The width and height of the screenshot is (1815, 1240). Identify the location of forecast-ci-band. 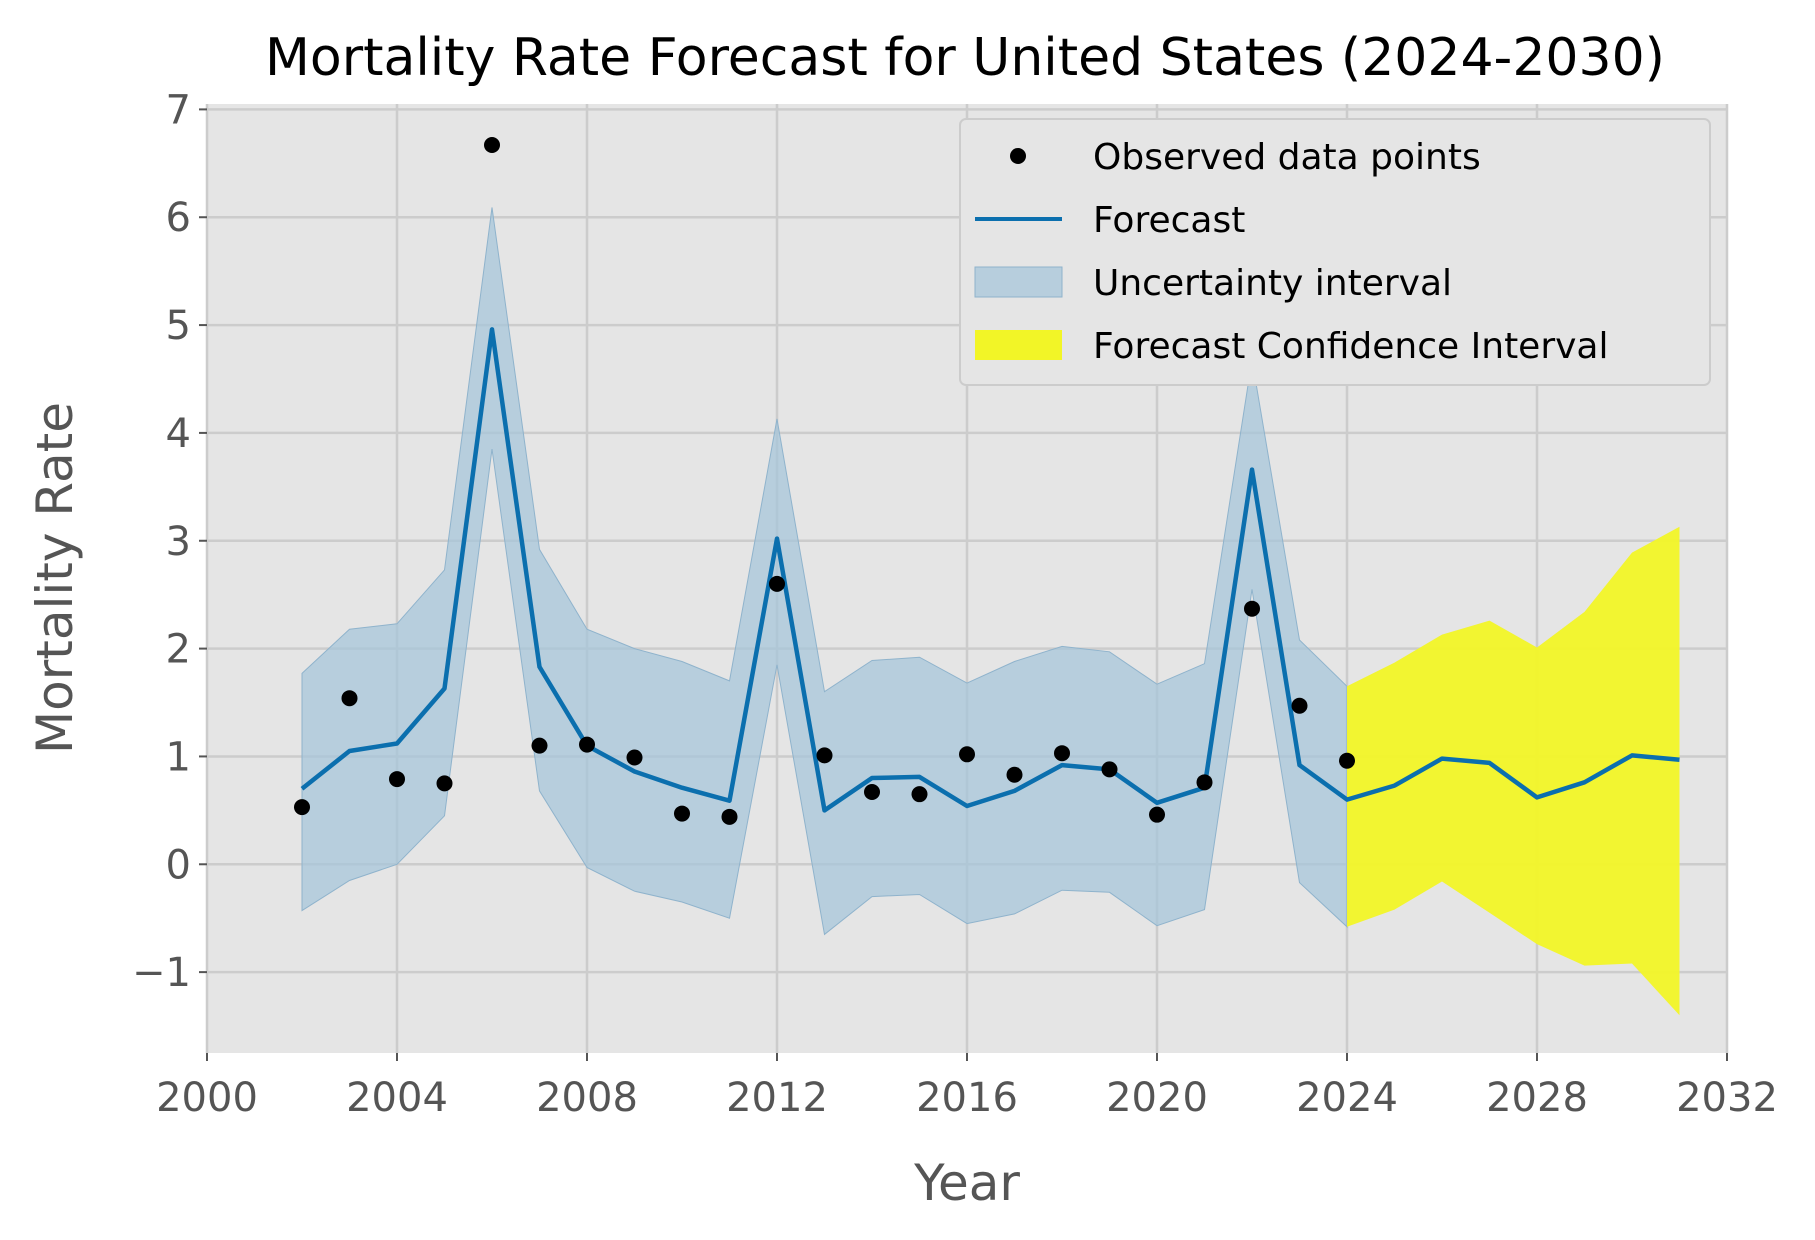
(1513, 771).